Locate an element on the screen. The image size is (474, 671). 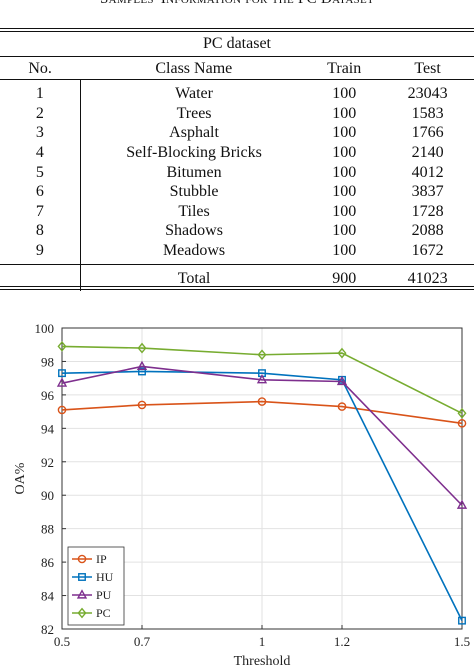
header-train: Train is located at coordinates (344, 68).